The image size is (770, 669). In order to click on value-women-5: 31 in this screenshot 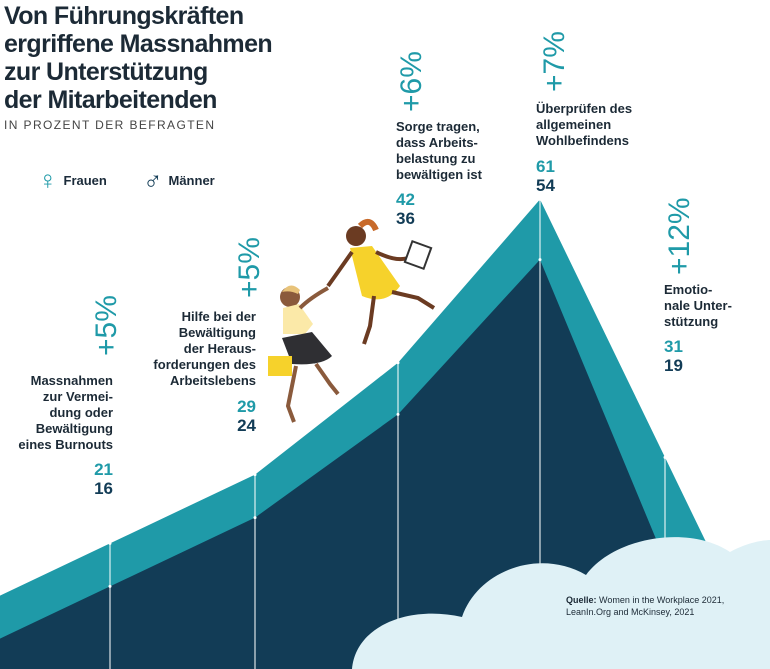, I will do `click(673, 346)`.